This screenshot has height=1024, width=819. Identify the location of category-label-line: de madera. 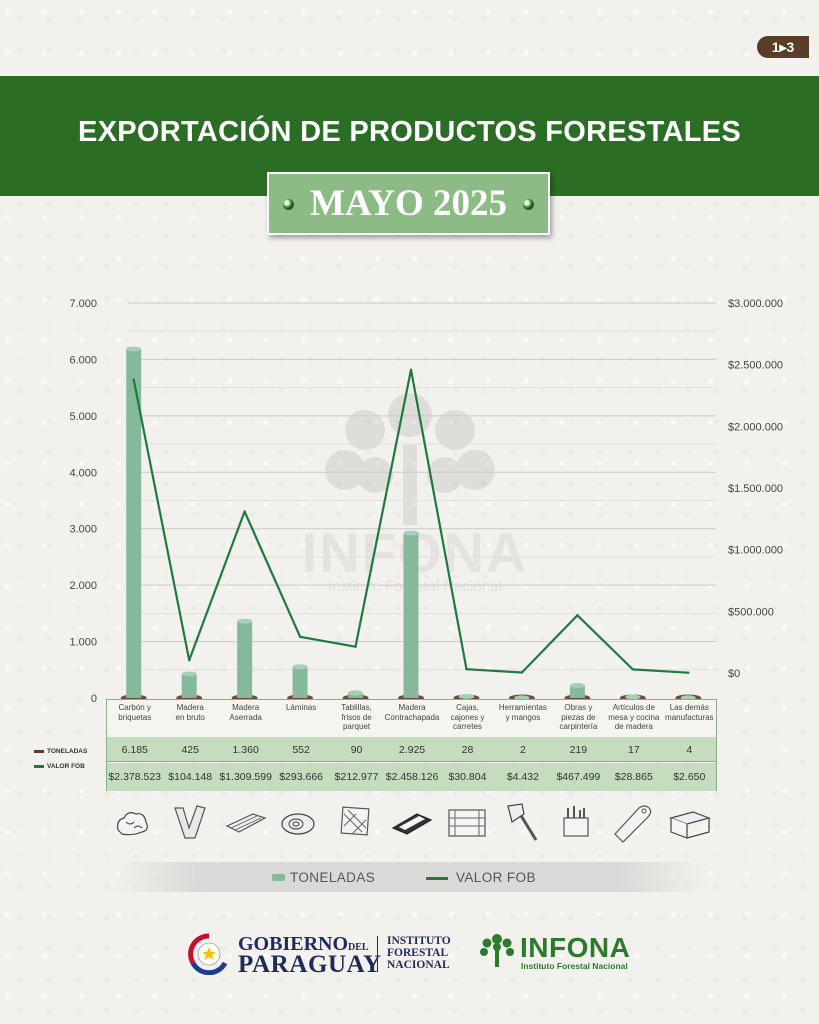
(633, 726).